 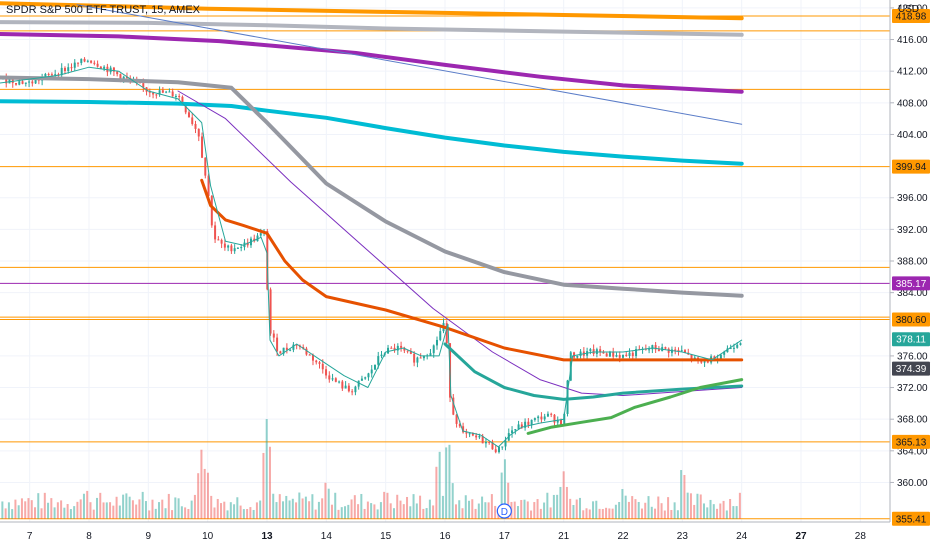 What do you see at coordinates (149, 536) in the screenshot?
I see `x-tick-label: 9` at bounding box center [149, 536].